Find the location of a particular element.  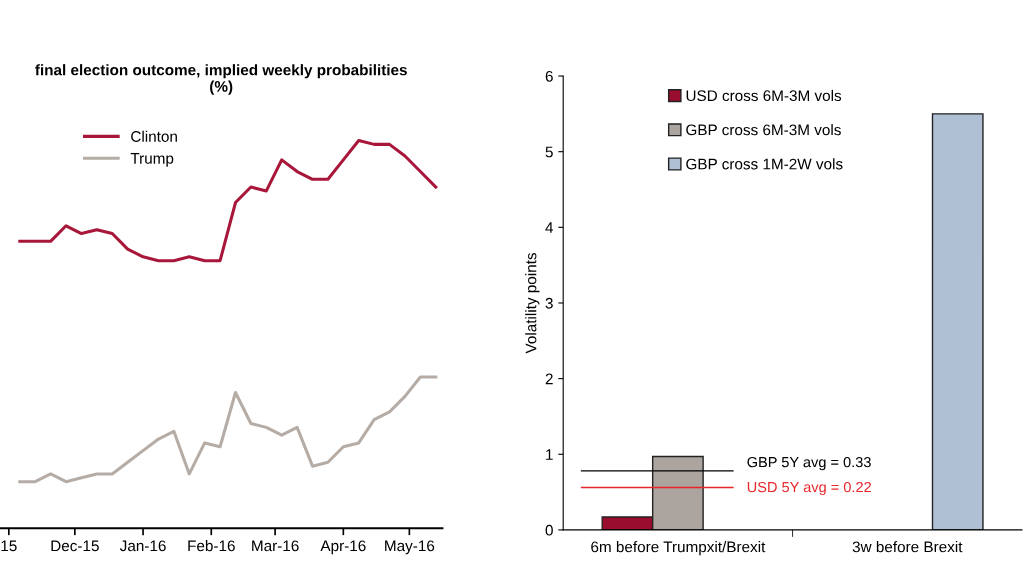

x-tick-label: Mar-16 is located at coordinates (275, 546).